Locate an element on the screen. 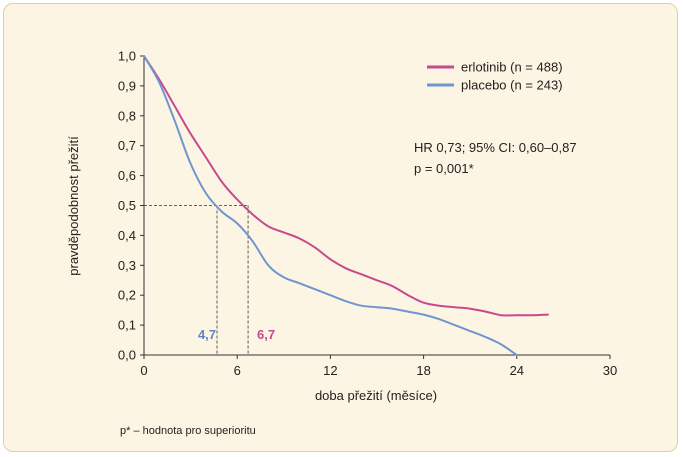 The width and height of the screenshot is (683, 457). footnote: p* – hodnota pro superioritu is located at coordinates (188, 431).